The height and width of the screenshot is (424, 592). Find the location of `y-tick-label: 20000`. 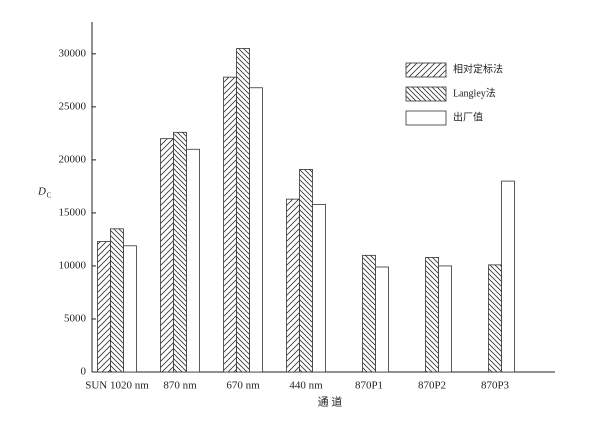

y-tick-label: 20000 is located at coordinates (73, 159).